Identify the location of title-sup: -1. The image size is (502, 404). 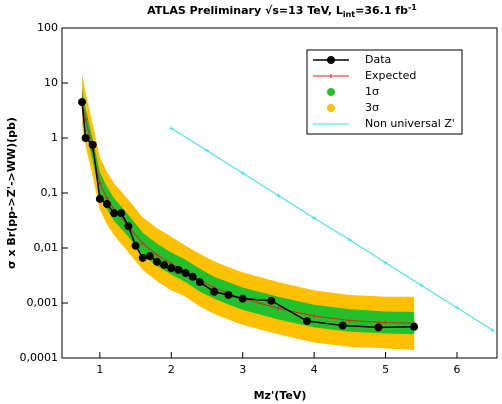
(412, 7).